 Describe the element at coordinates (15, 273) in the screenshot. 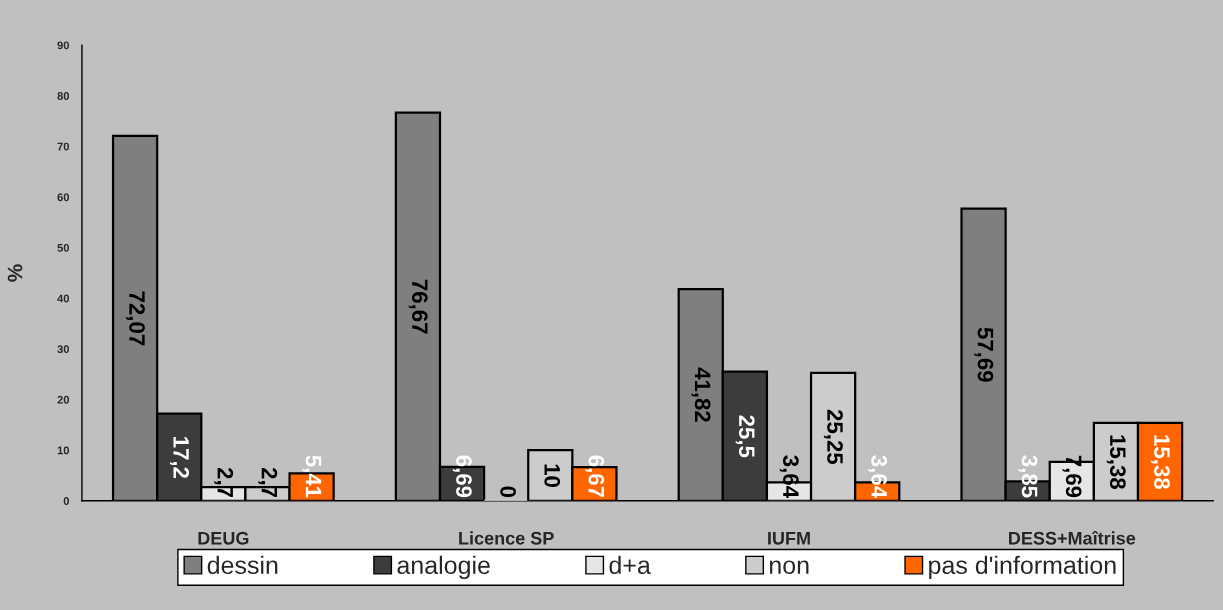

I see `y-axis-title: %` at that location.